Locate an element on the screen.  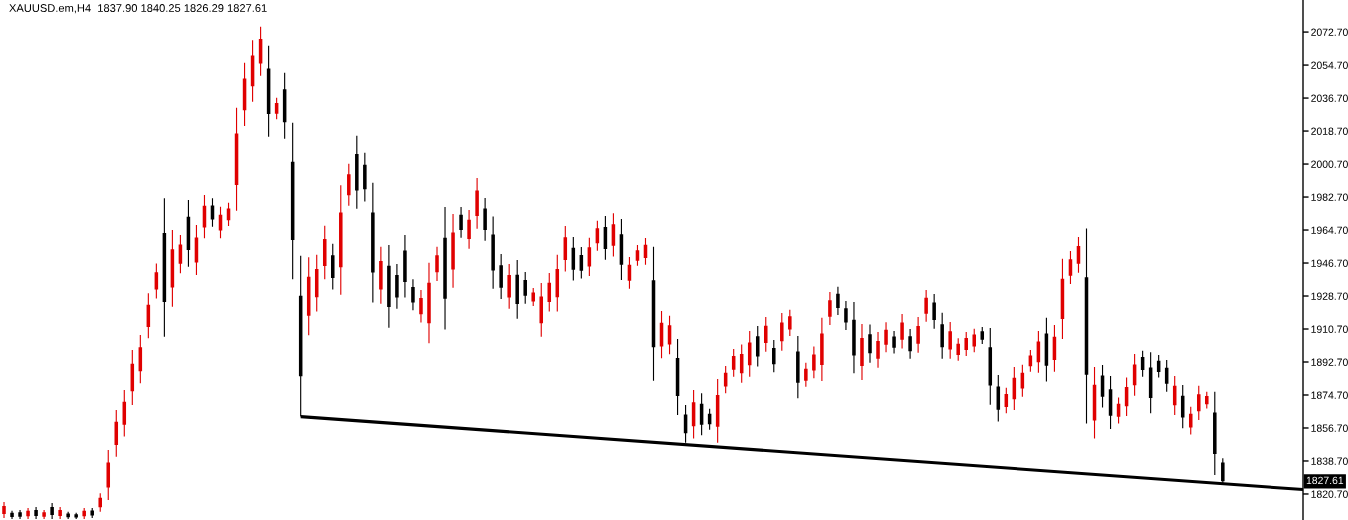
y-tick-label: 1838.70 is located at coordinates (1329, 461).